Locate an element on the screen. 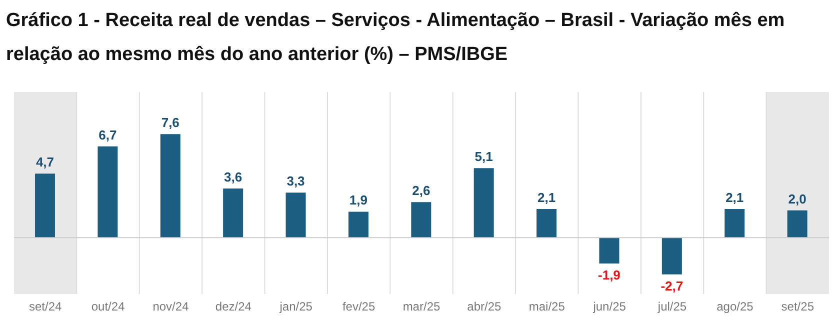 The width and height of the screenshot is (837, 322). data-label: 2,0 is located at coordinates (797, 198).